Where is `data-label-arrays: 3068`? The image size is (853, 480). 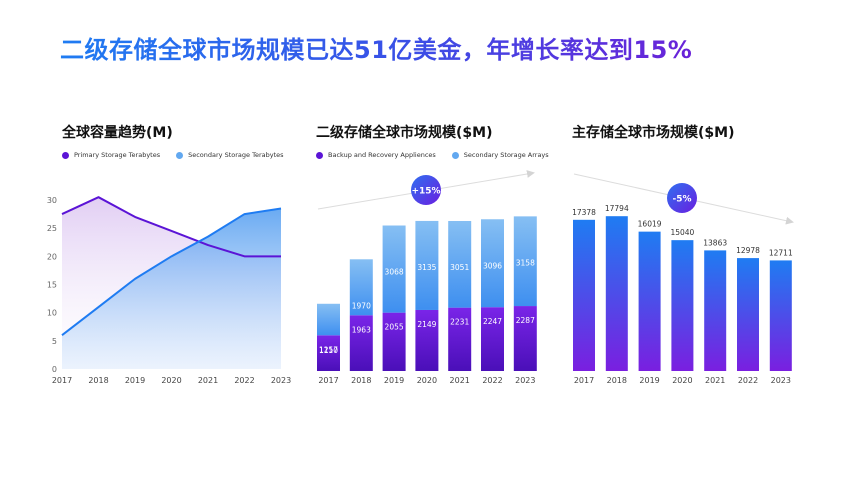
data-label-arrays: 3068 is located at coordinates (394, 272).